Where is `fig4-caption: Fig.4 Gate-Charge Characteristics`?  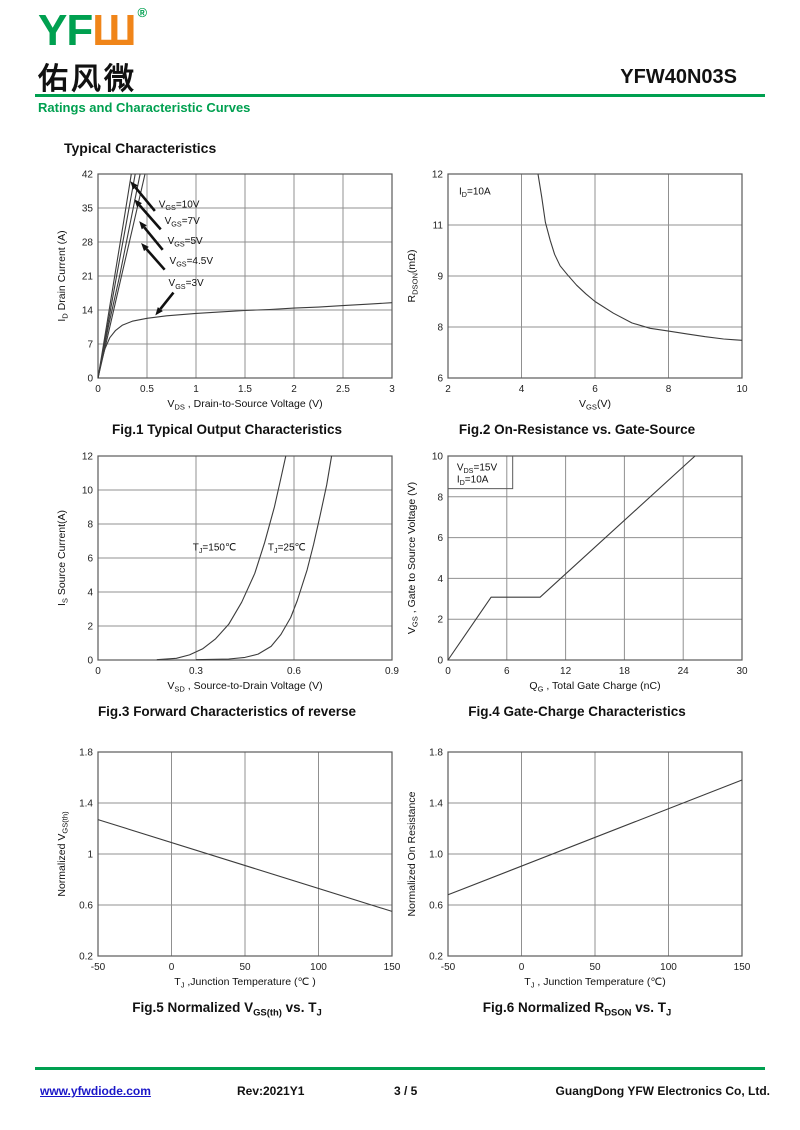
fig4-caption: Fig.4 Gate-Charge Characteristics is located at coordinates (577, 711).